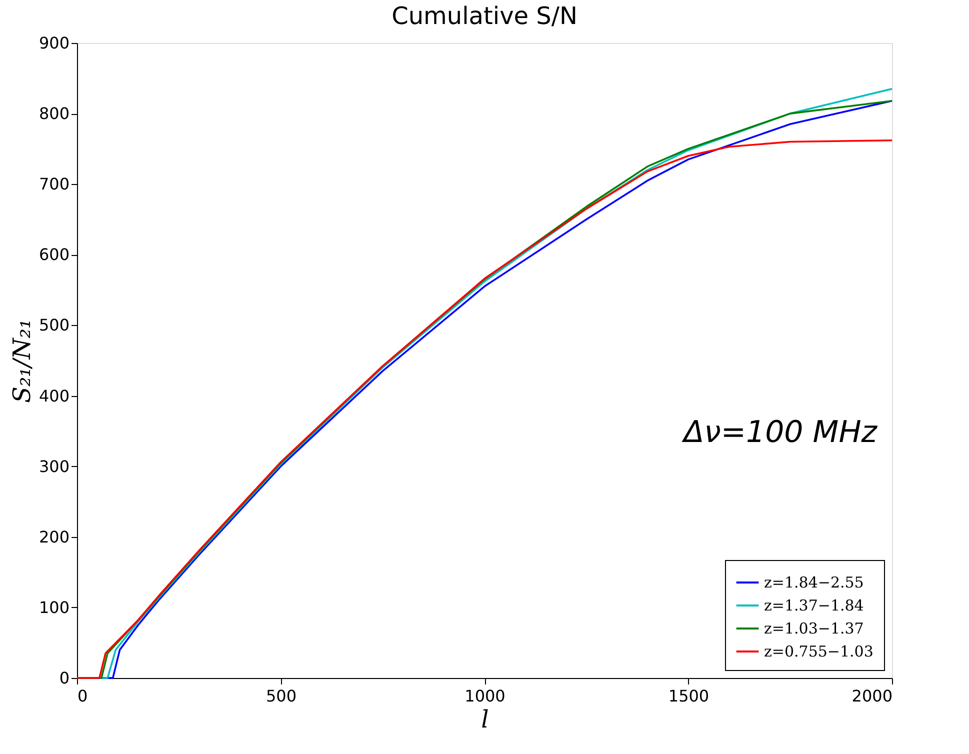 The height and width of the screenshot is (754, 969). I want to click on y-tick-label: 500, so click(54, 325).